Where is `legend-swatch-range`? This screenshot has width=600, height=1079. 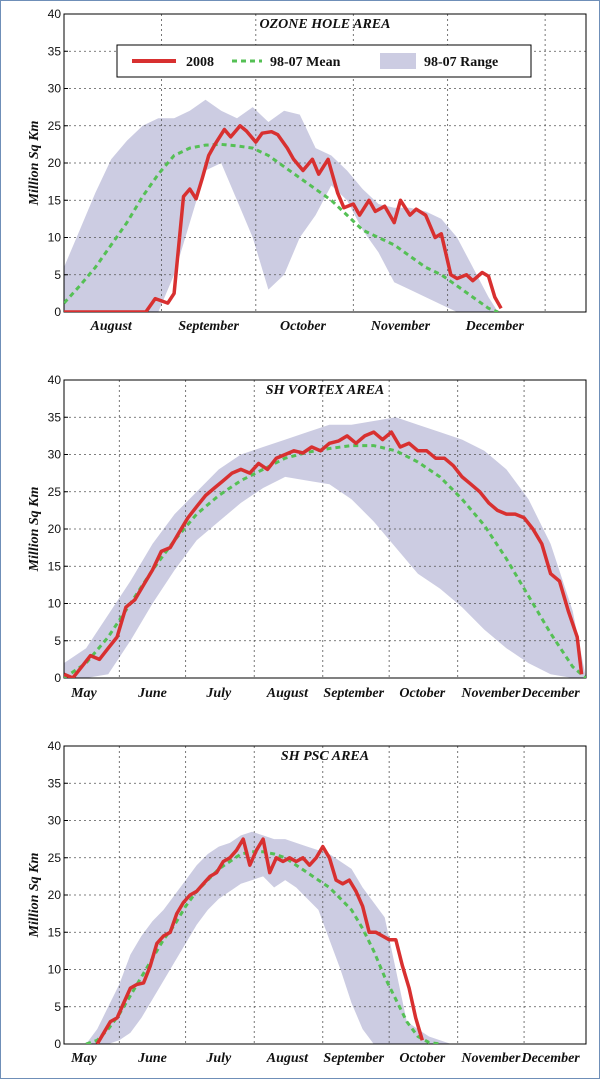 legend-swatch-range is located at coordinates (398, 61).